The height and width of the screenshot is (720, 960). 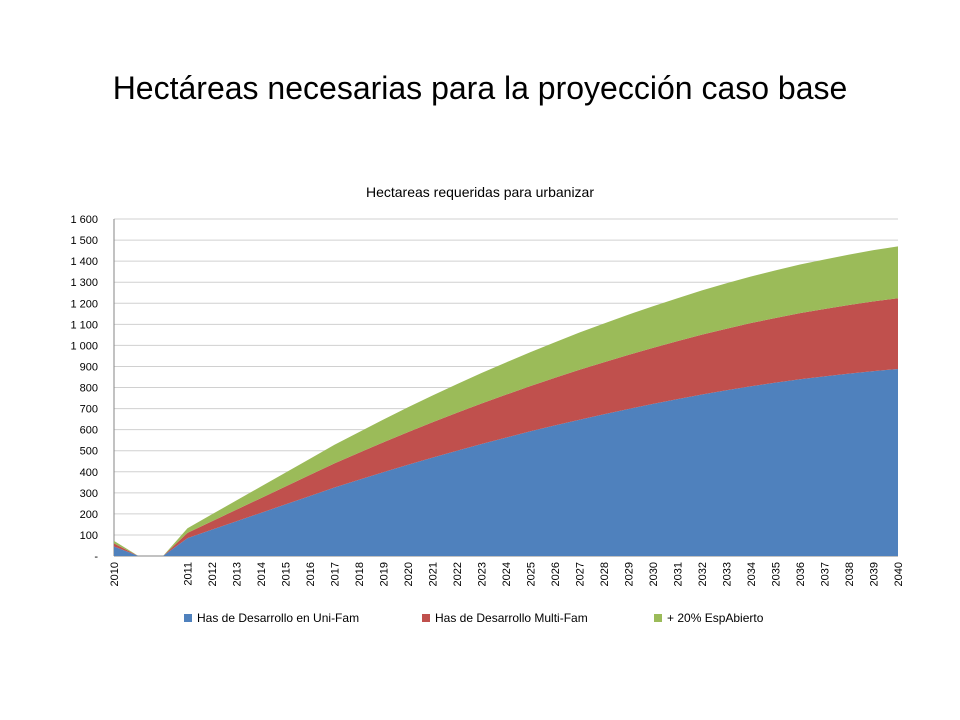 I want to click on x-tick-label: 2017, so click(x=336, y=574).